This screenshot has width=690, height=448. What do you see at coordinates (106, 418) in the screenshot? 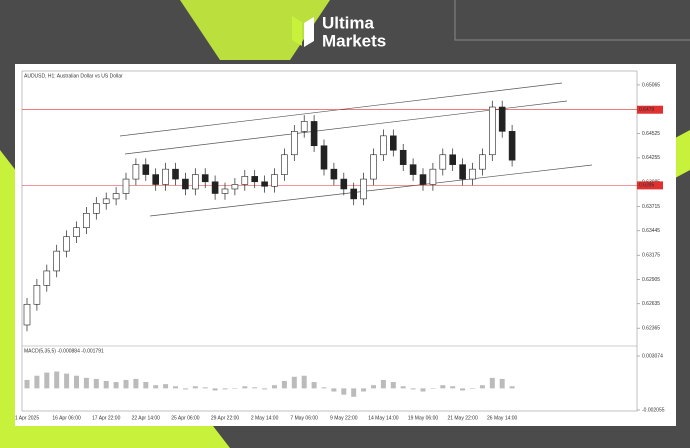
I see `x-tick-label: 17 Apr 22:00` at bounding box center [106, 418].